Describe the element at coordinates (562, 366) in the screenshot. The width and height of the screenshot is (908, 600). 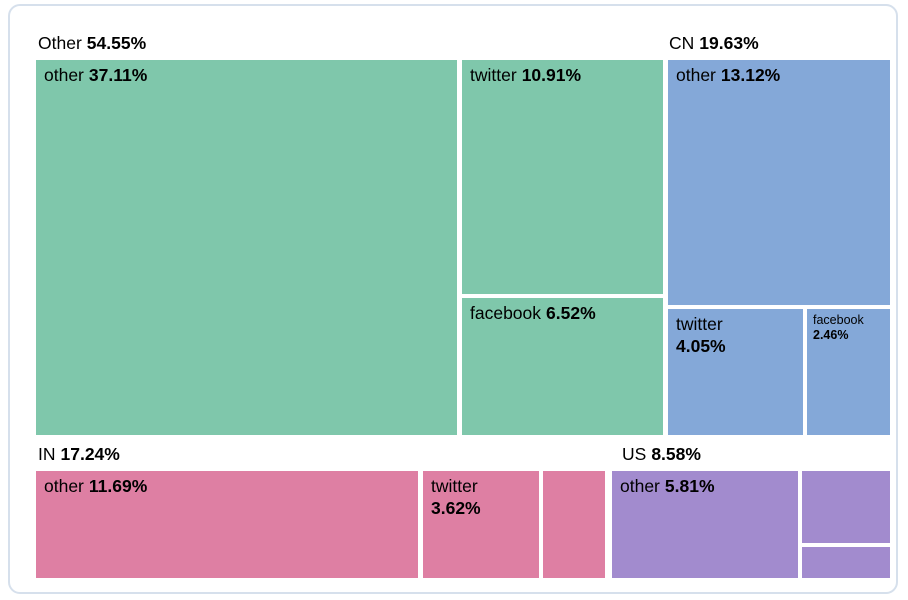
I see `treemap-cell-other-facebook: facebook 6.52%` at that location.